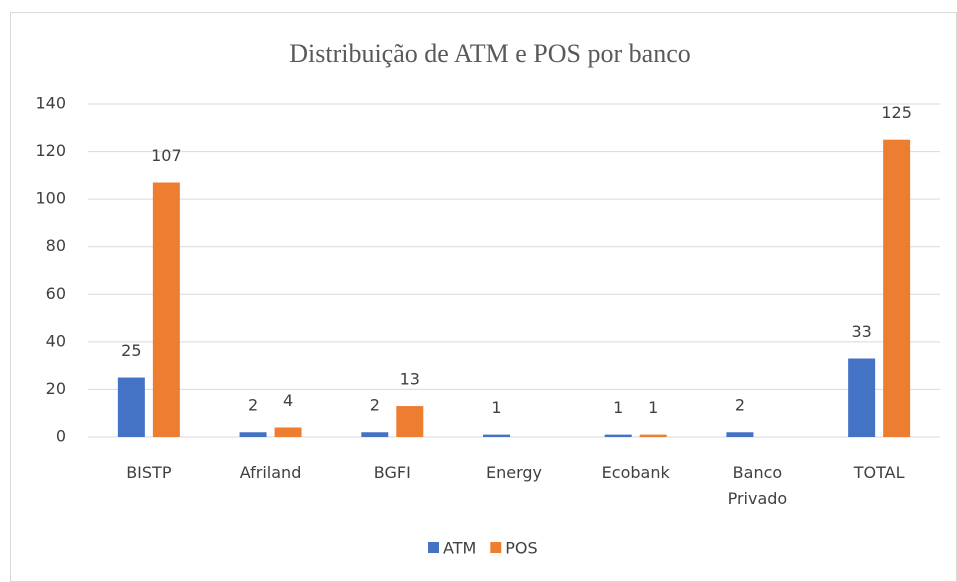 This screenshot has height=582, width=957. Describe the element at coordinates (392, 472) in the screenshot. I see `x-tick-label: BGFI` at that location.